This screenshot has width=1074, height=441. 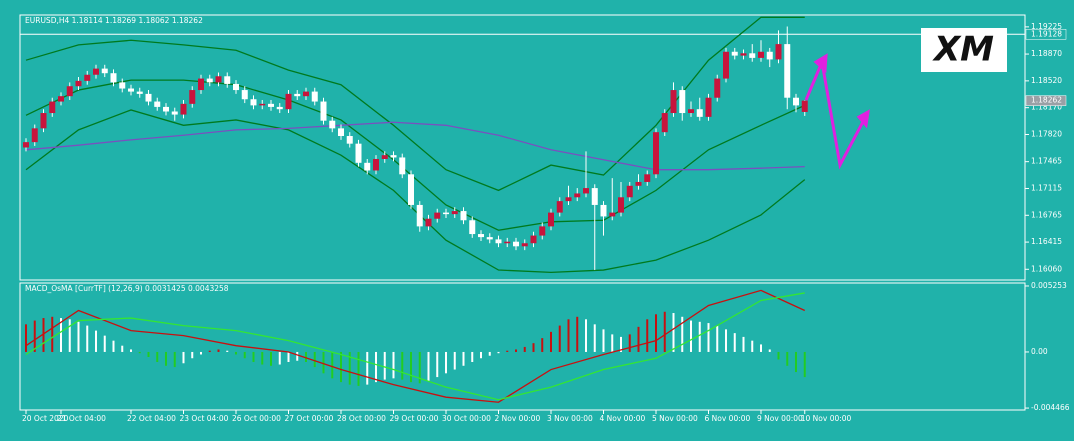 I want to click on x-tick-label: 23 Oct 04:00, so click(x=204, y=418).